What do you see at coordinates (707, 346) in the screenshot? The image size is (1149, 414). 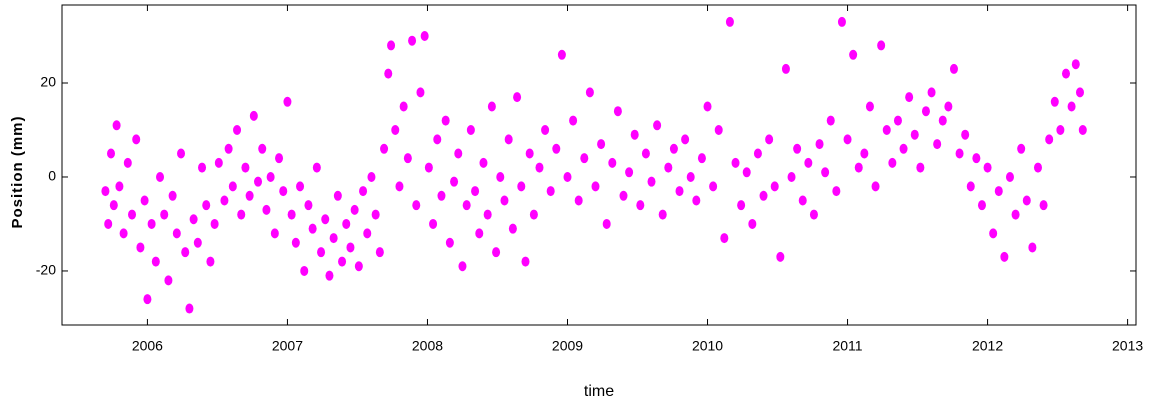 I see `x-tick-label: 2010` at bounding box center [707, 346].